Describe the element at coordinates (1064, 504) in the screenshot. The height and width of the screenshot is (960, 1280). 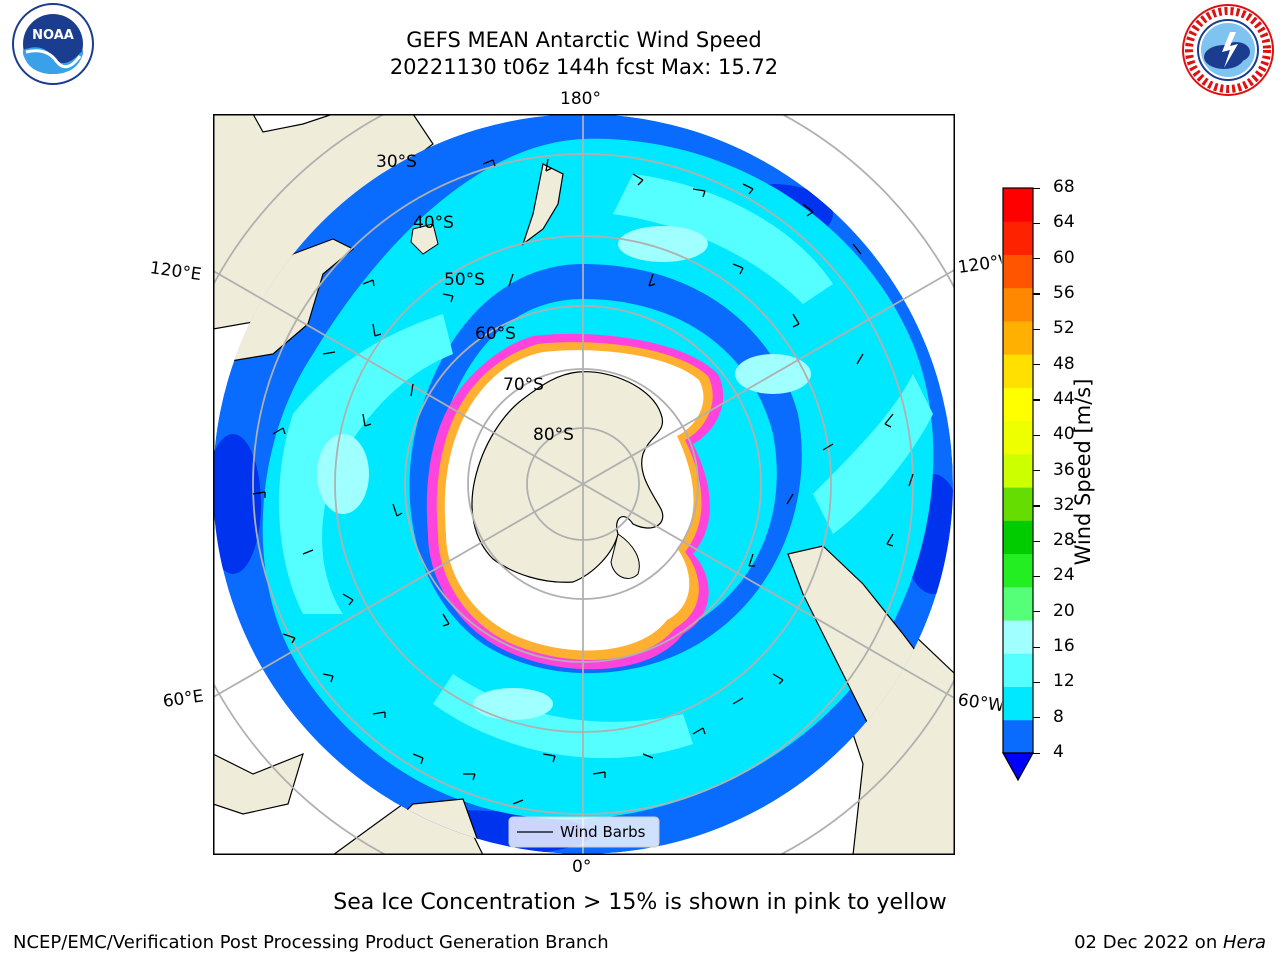
I see `colorbar-tick-label: 32` at that location.